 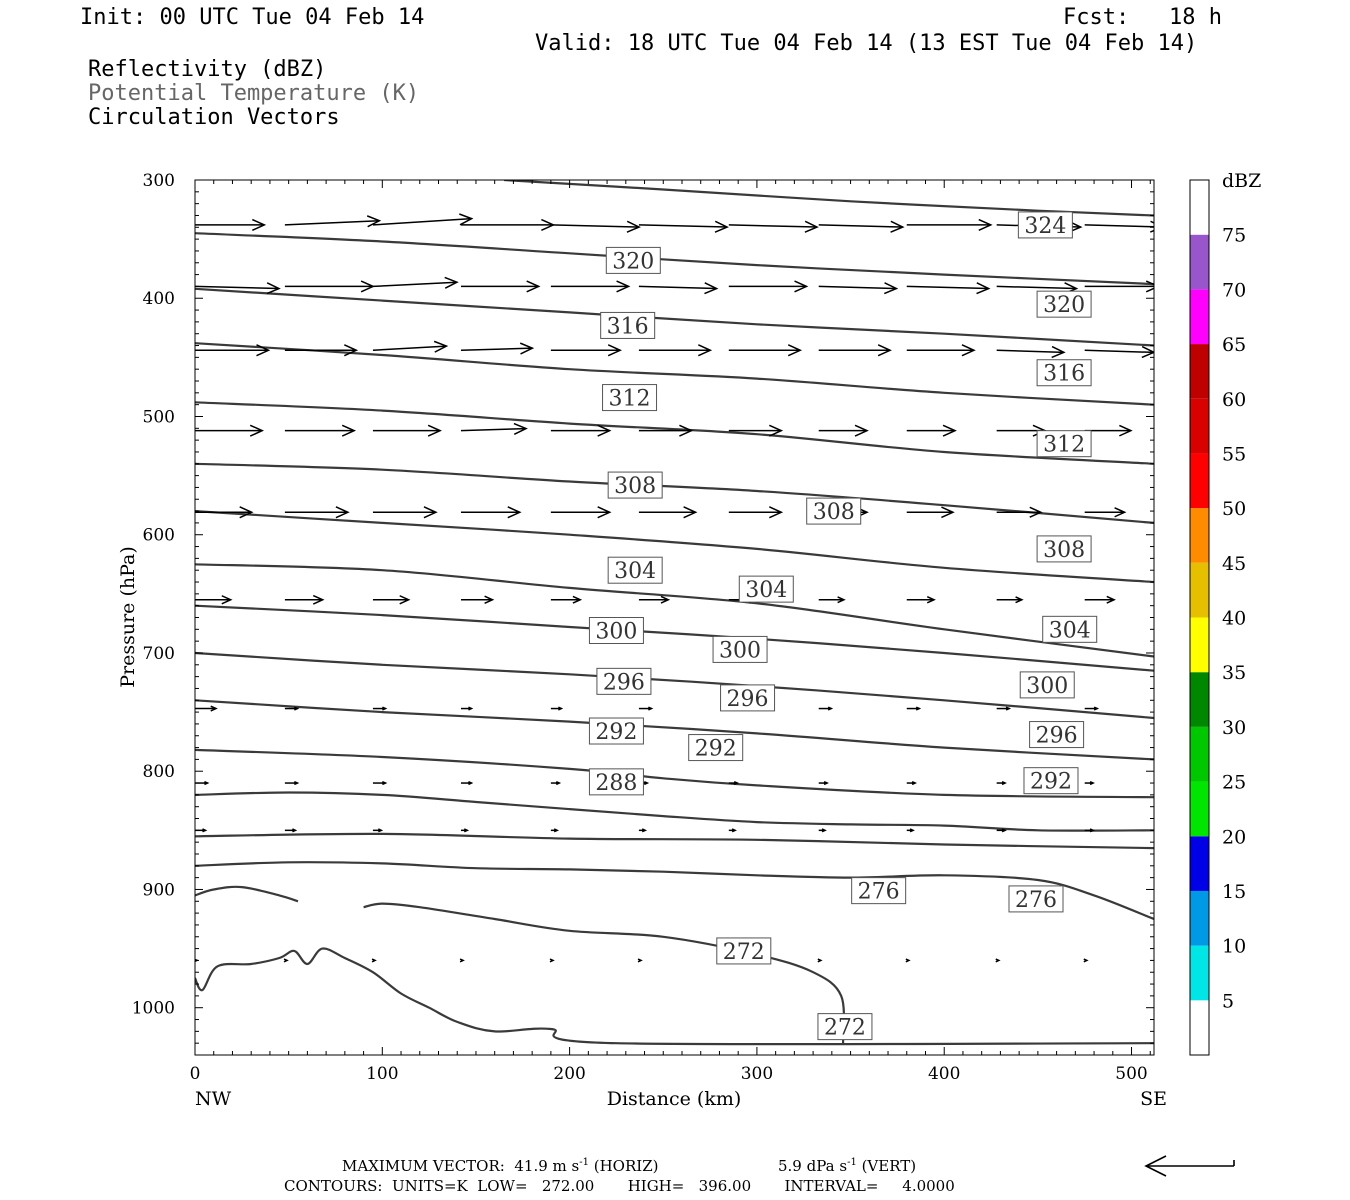 What do you see at coordinates (207, 69) in the screenshot?
I see `field-reflectivity: Reflectivity (dBZ)` at bounding box center [207, 69].